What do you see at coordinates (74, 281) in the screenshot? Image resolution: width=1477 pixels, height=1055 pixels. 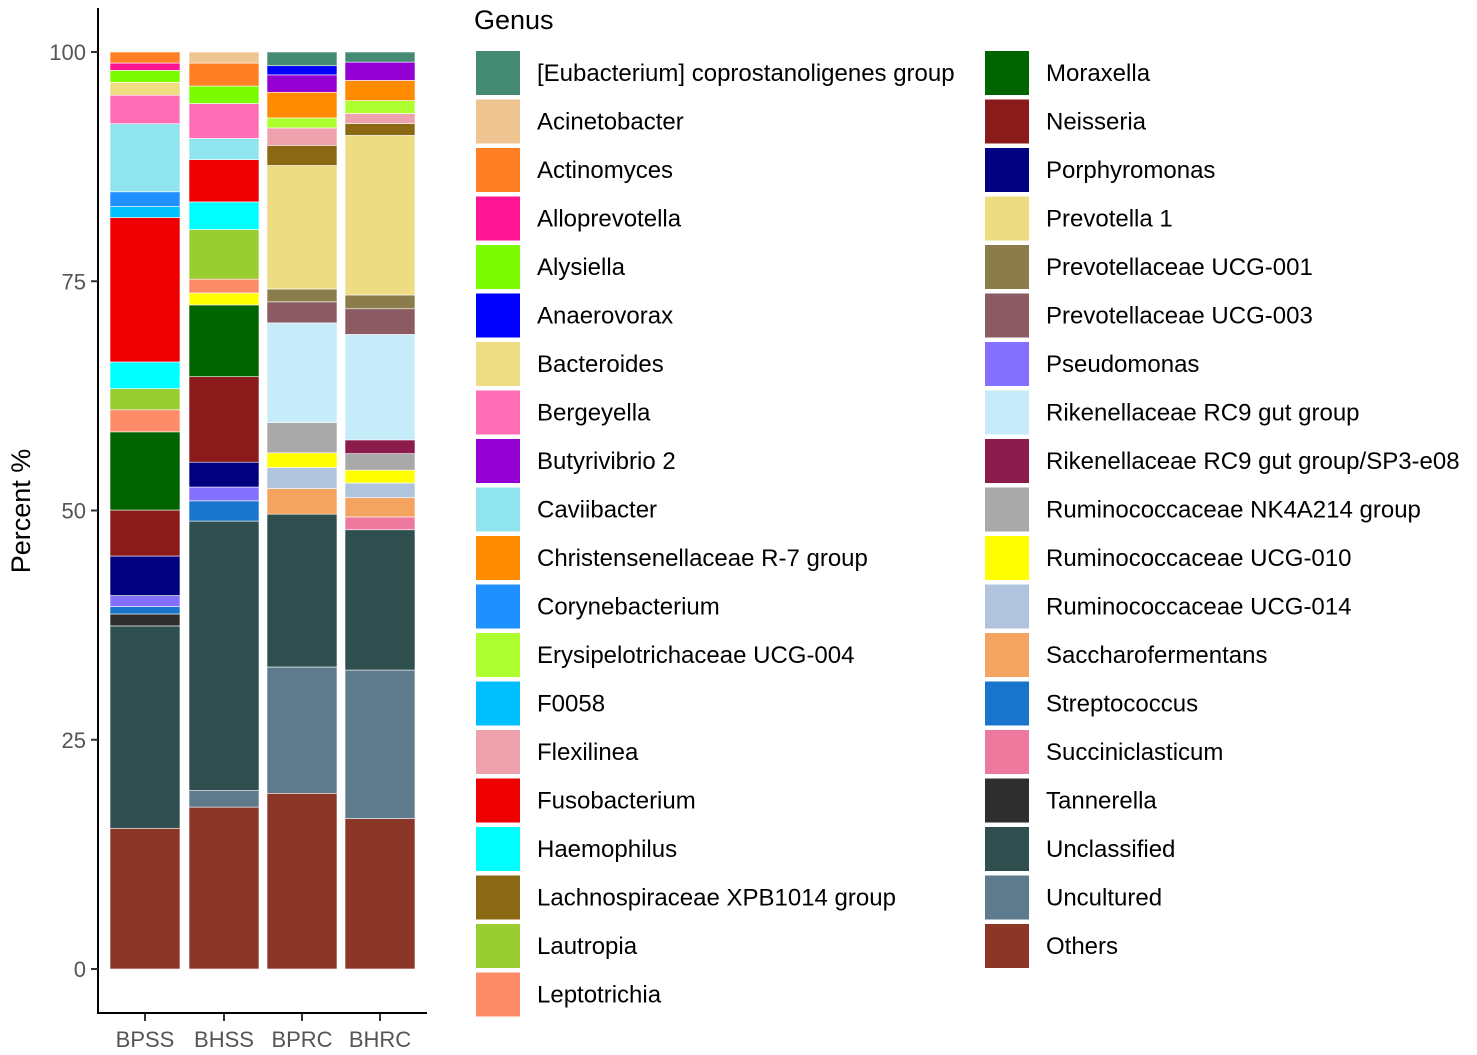 I see `y-tick-label-75: 75` at bounding box center [74, 281].